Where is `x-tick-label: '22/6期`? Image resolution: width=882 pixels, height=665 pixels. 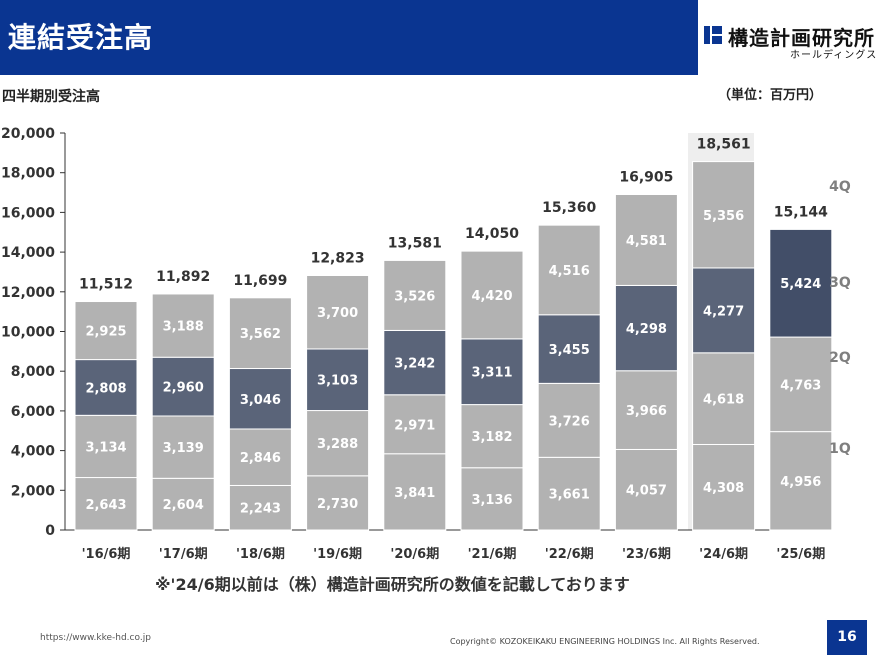
x-tick-label: '22/6期 is located at coordinates (569, 554).